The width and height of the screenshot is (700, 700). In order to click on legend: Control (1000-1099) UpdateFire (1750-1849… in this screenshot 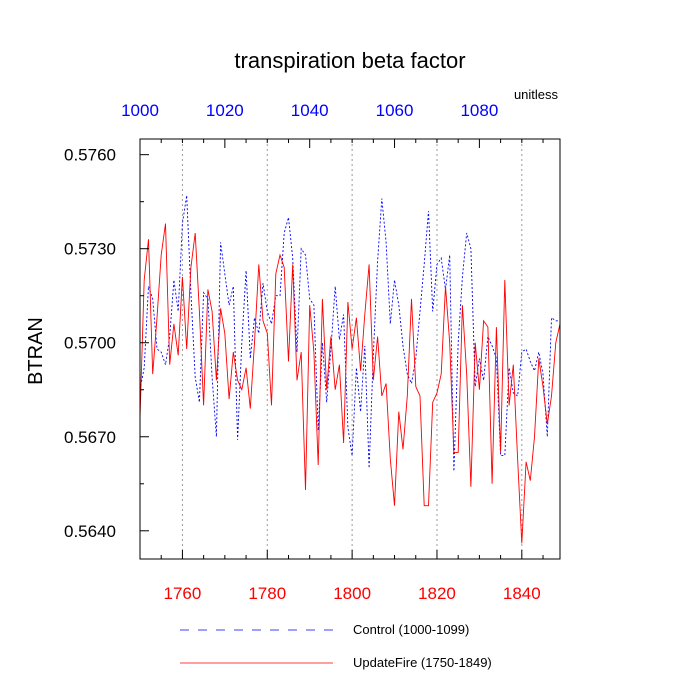, I will do `click(336, 646)`.